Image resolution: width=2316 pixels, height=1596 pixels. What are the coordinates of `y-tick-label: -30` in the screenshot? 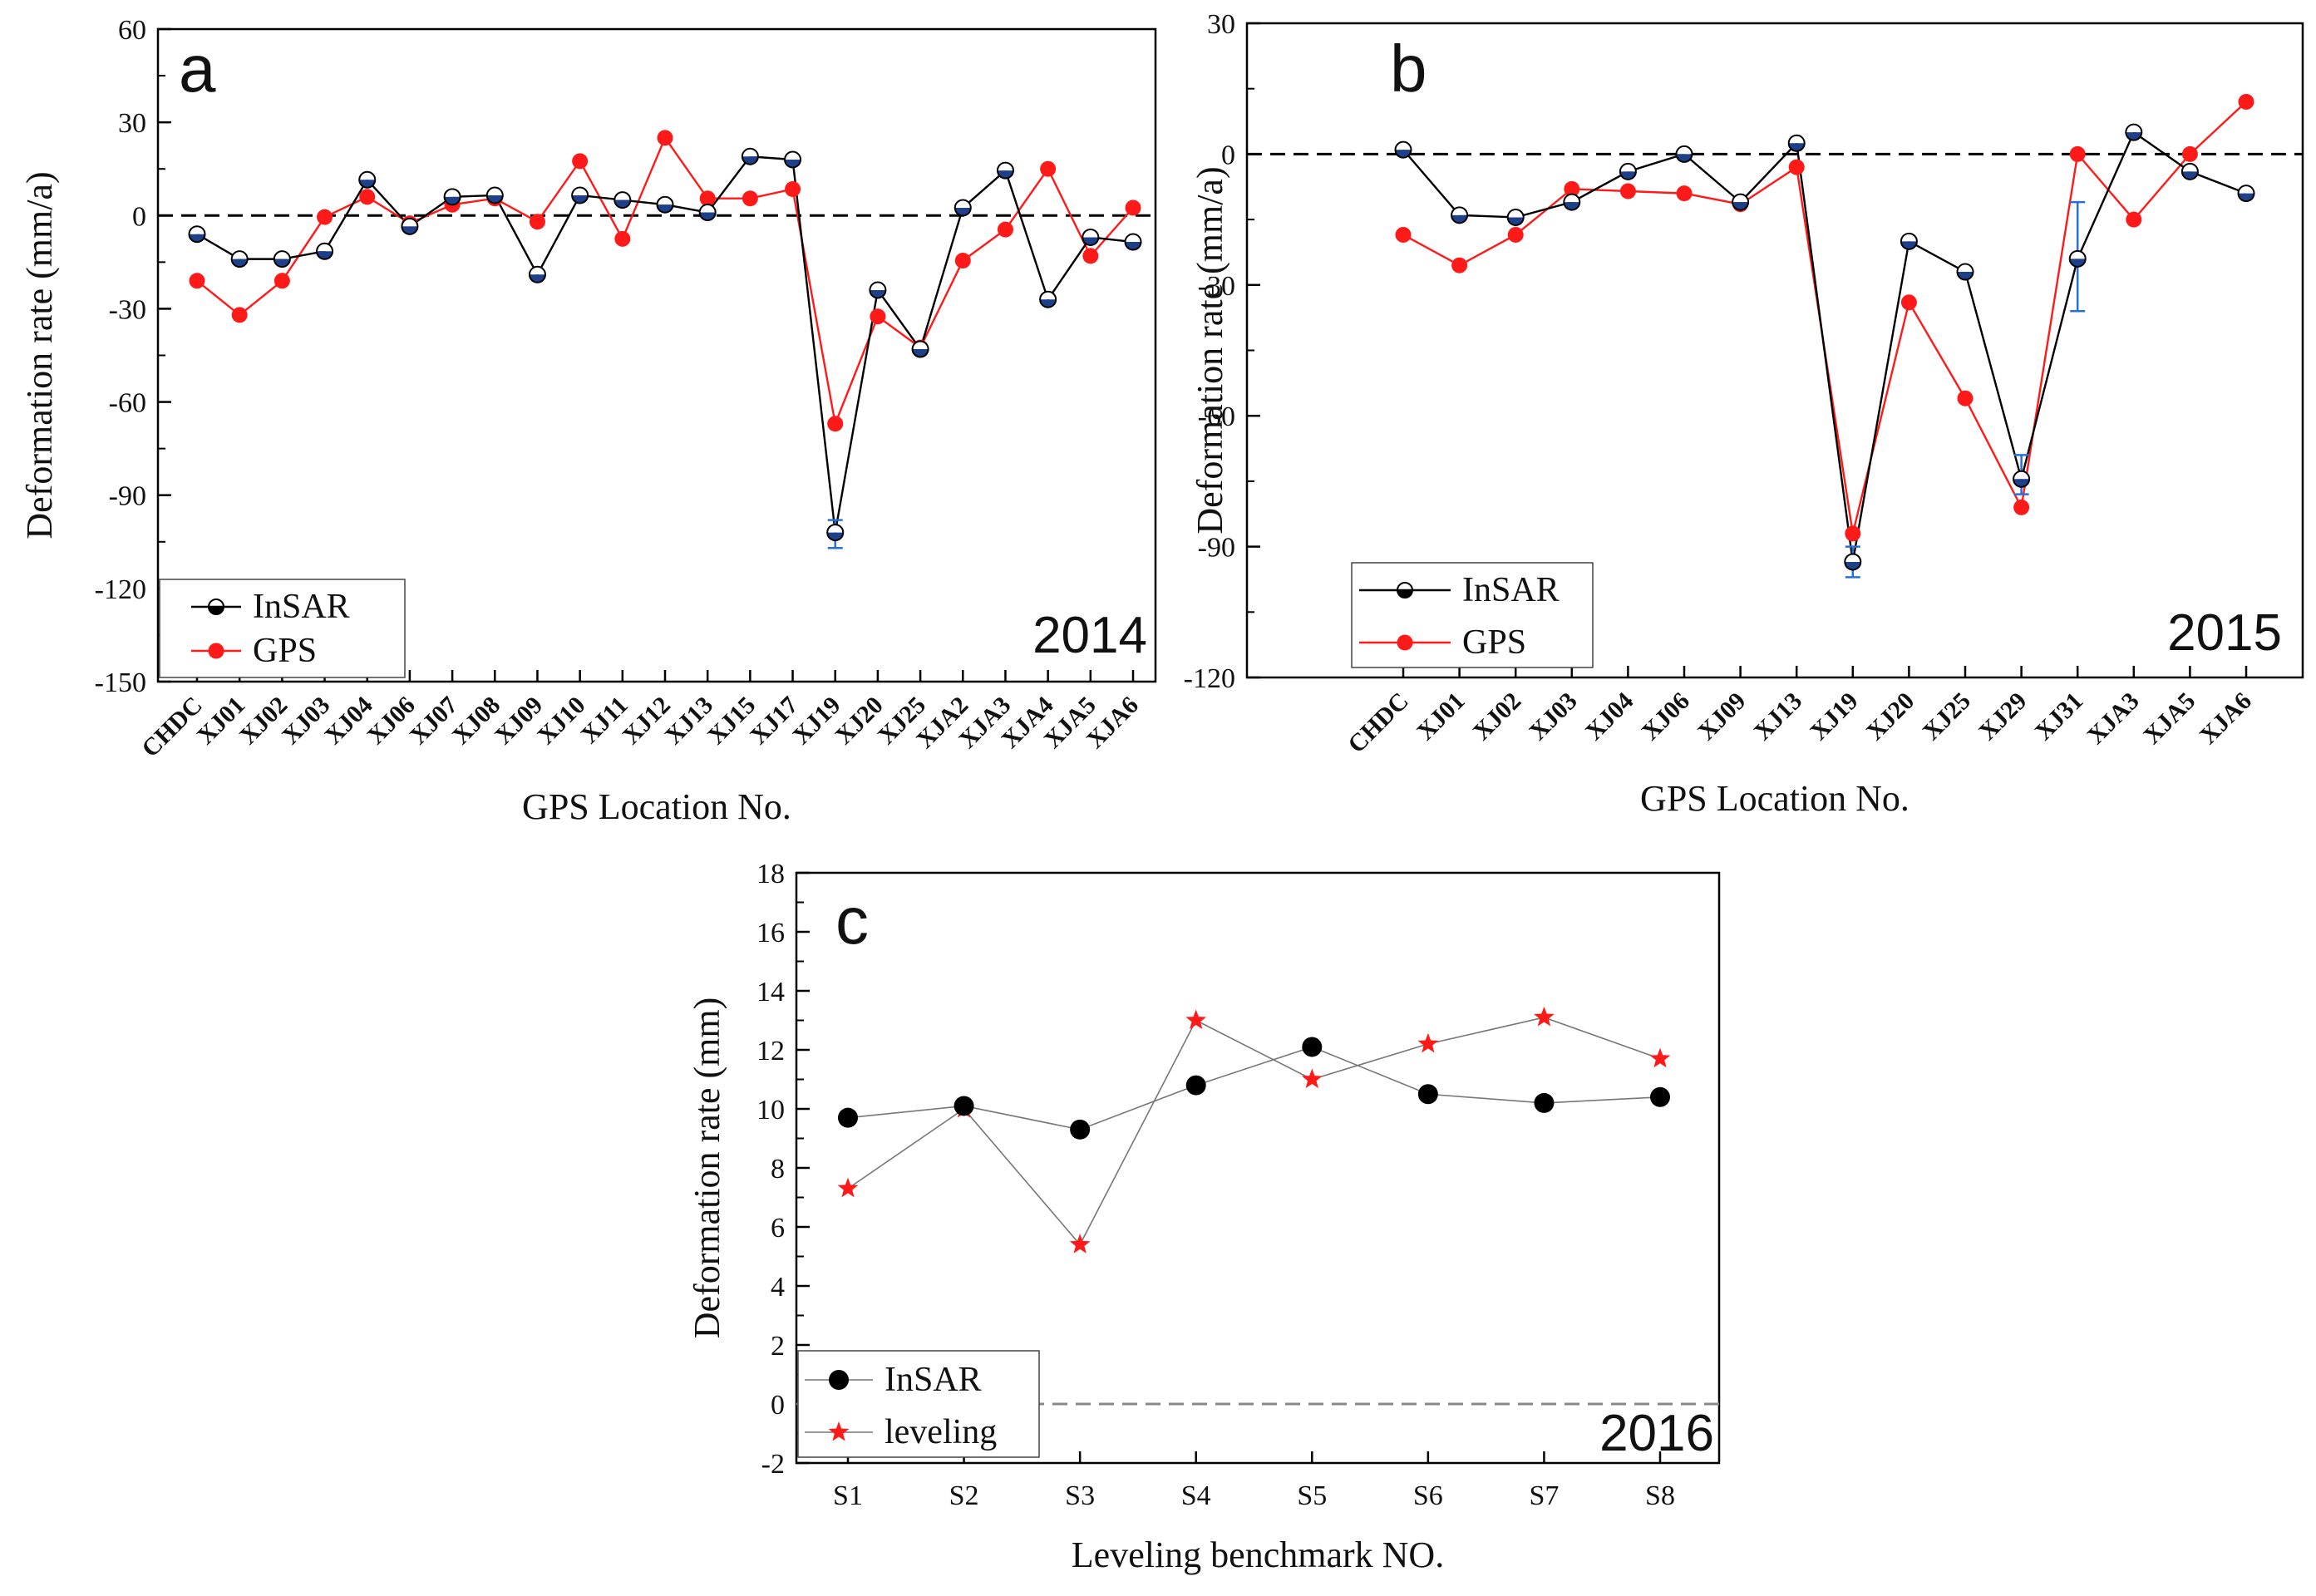 It's located at (127, 309).